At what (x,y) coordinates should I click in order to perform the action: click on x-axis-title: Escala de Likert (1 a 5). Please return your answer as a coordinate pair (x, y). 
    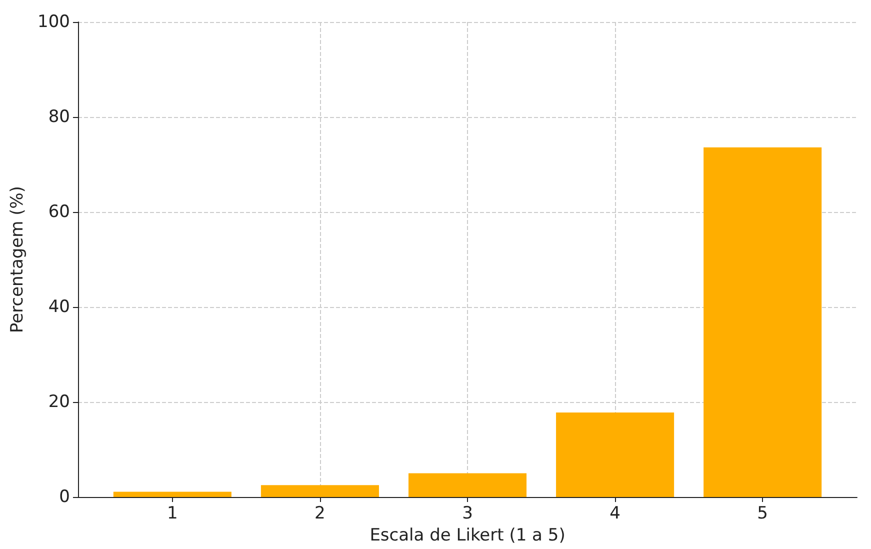
    Looking at the image, I should click on (468, 536).